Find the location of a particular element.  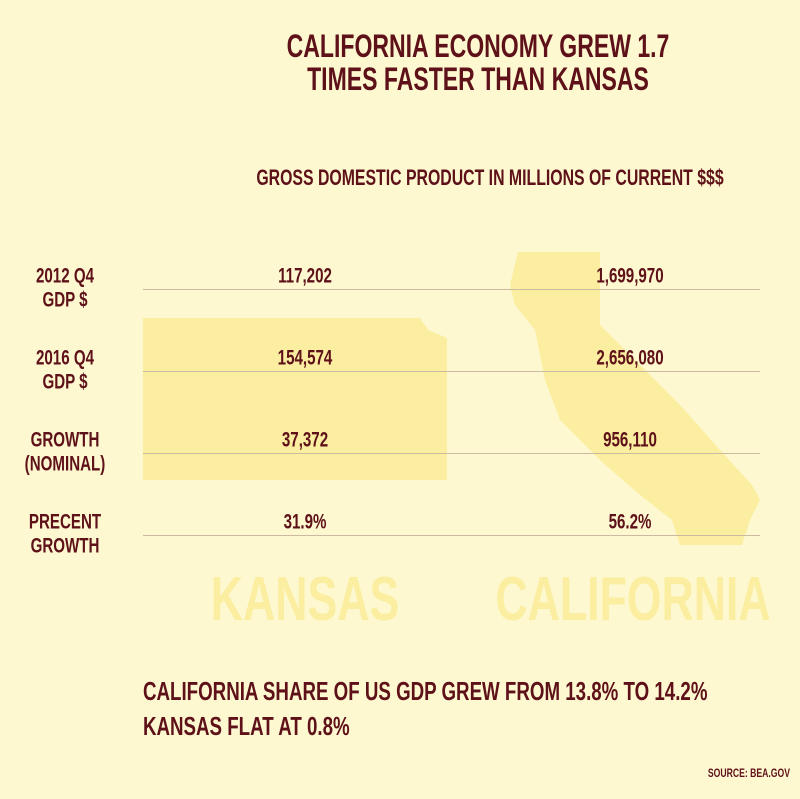

california-shape is located at coordinates (635, 398).